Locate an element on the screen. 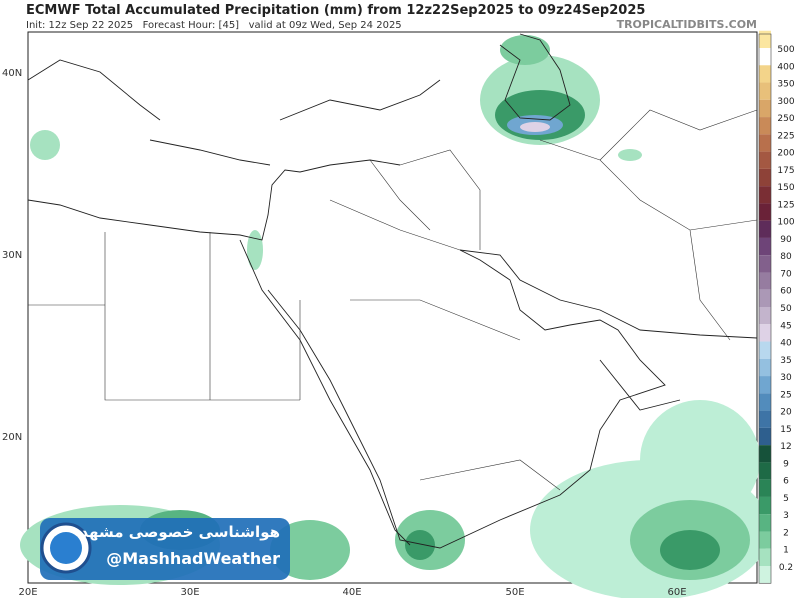 This screenshot has height=598, width=800. colorbar-frame is located at coordinates (765, 308).